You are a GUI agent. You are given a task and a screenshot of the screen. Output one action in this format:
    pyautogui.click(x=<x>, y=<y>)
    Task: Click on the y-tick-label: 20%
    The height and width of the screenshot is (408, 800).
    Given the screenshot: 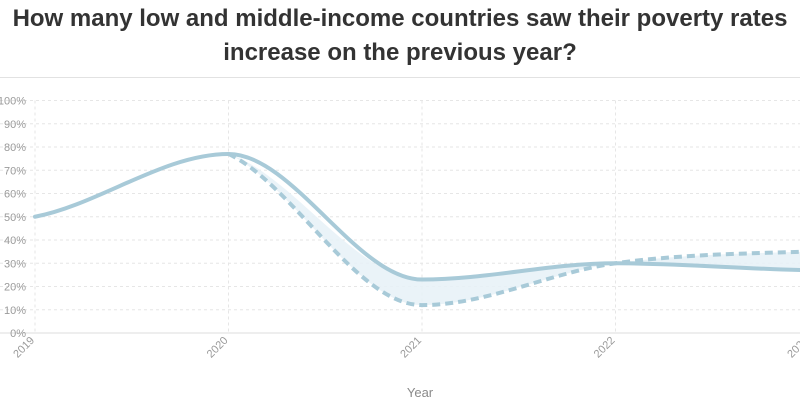 What is the action you would take?
    pyautogui.click(x=15, y=288)
    